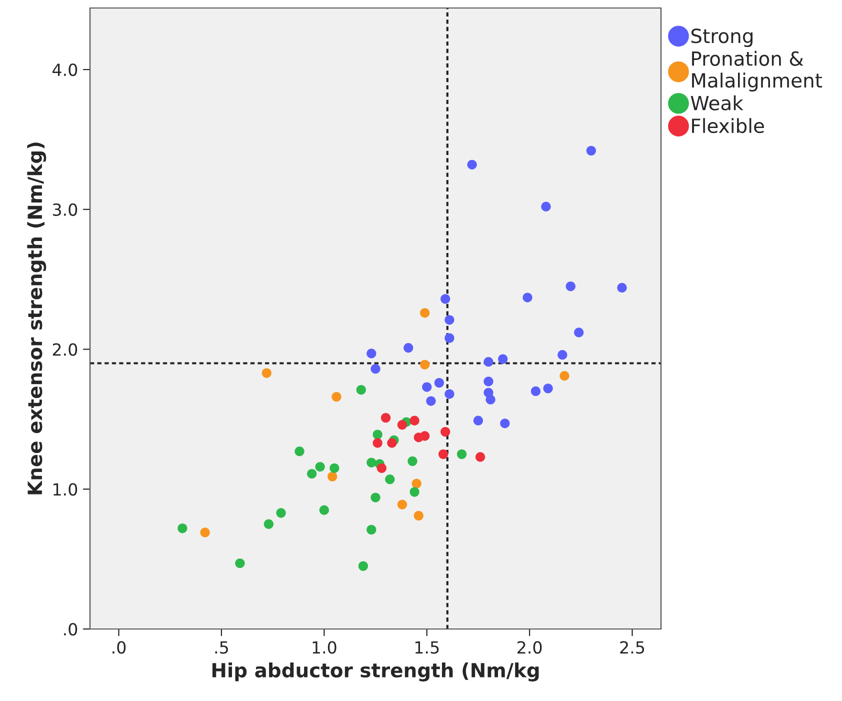  What do you see at coordinates (65, 70) in the screenshot?
I see `y-tick-label: 4.0` at bounding box center [65, 70].